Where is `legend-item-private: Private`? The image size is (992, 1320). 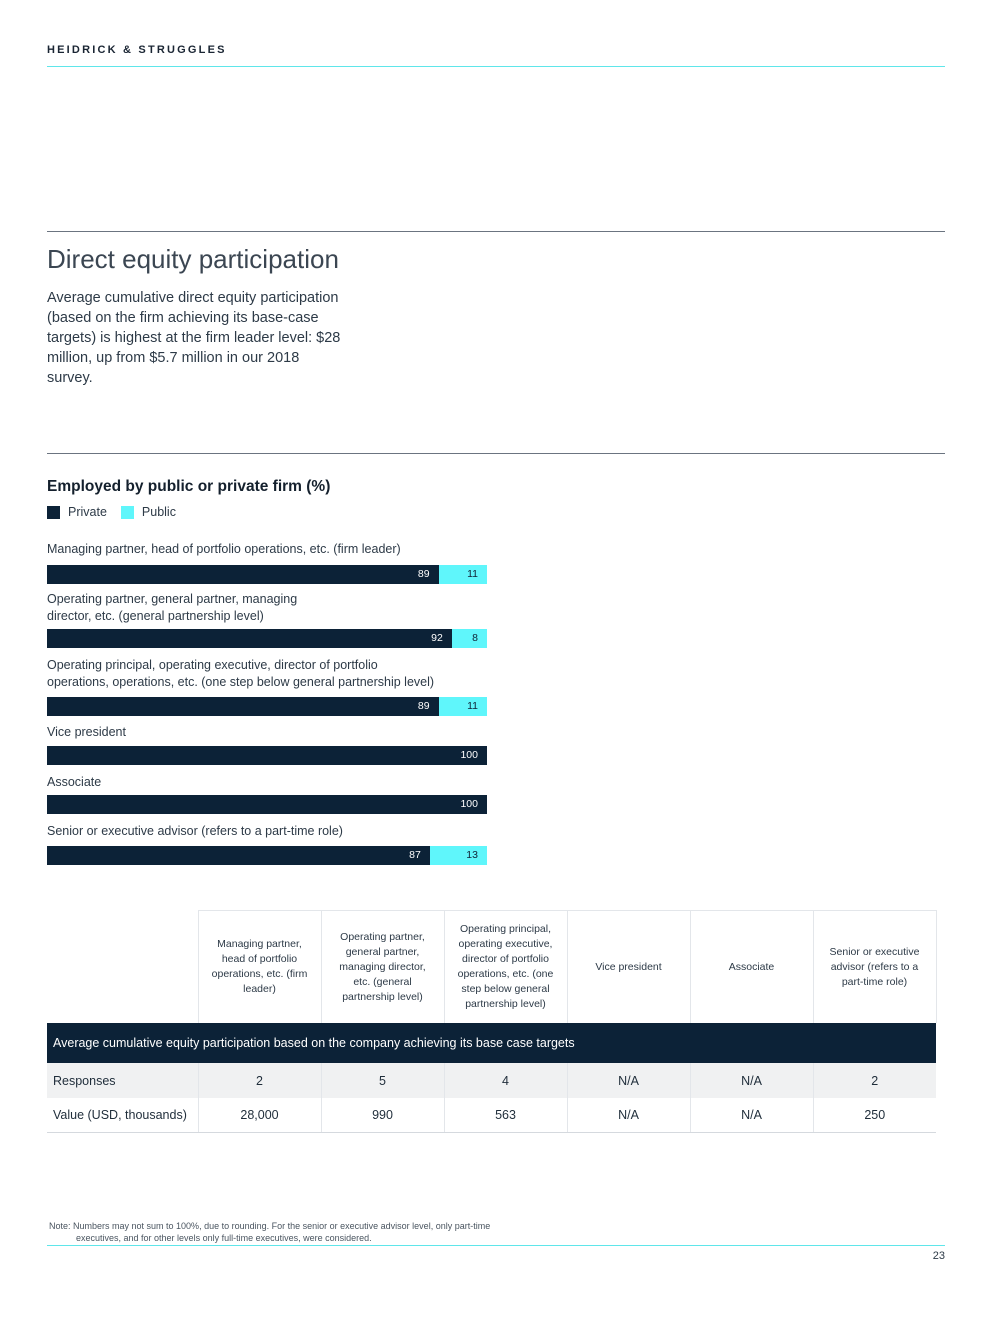 legend-item-private: Private is located at coordinates (77, 512).